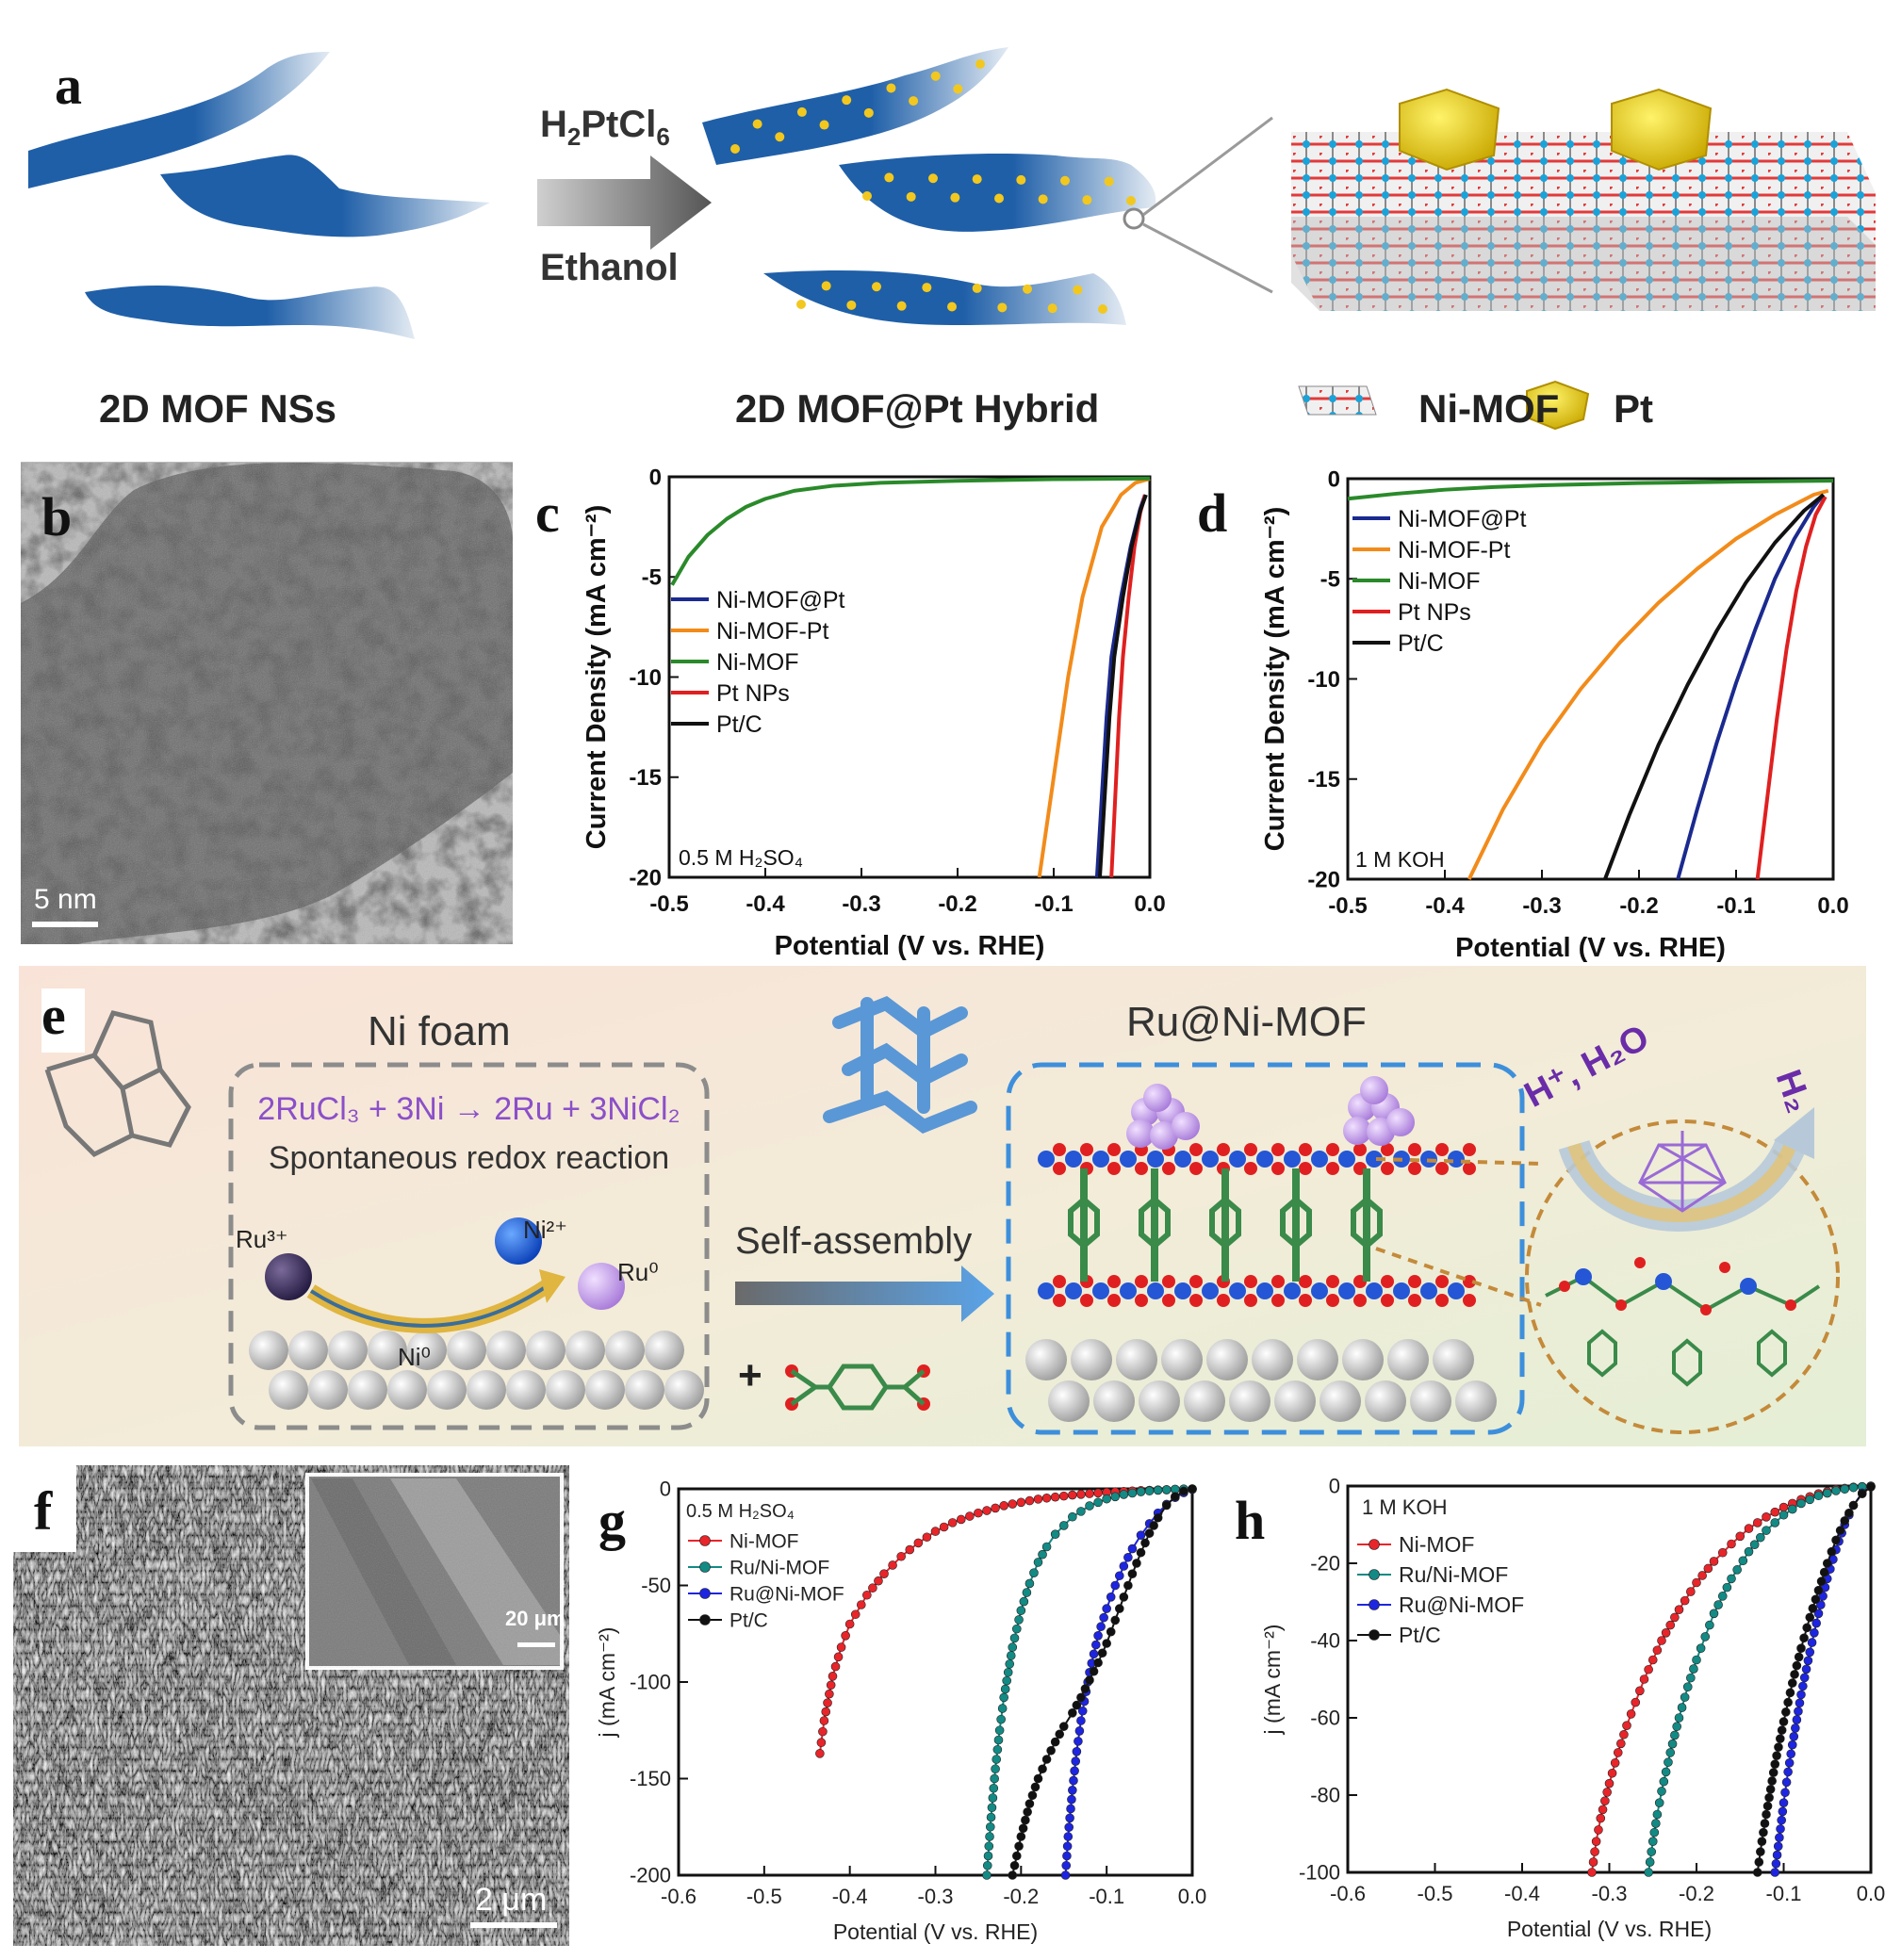  What do you see at coordinates (1320, 1873) in the screenshot?
I see `y-tick-label: -100` at bounding box center [1320, 1873].